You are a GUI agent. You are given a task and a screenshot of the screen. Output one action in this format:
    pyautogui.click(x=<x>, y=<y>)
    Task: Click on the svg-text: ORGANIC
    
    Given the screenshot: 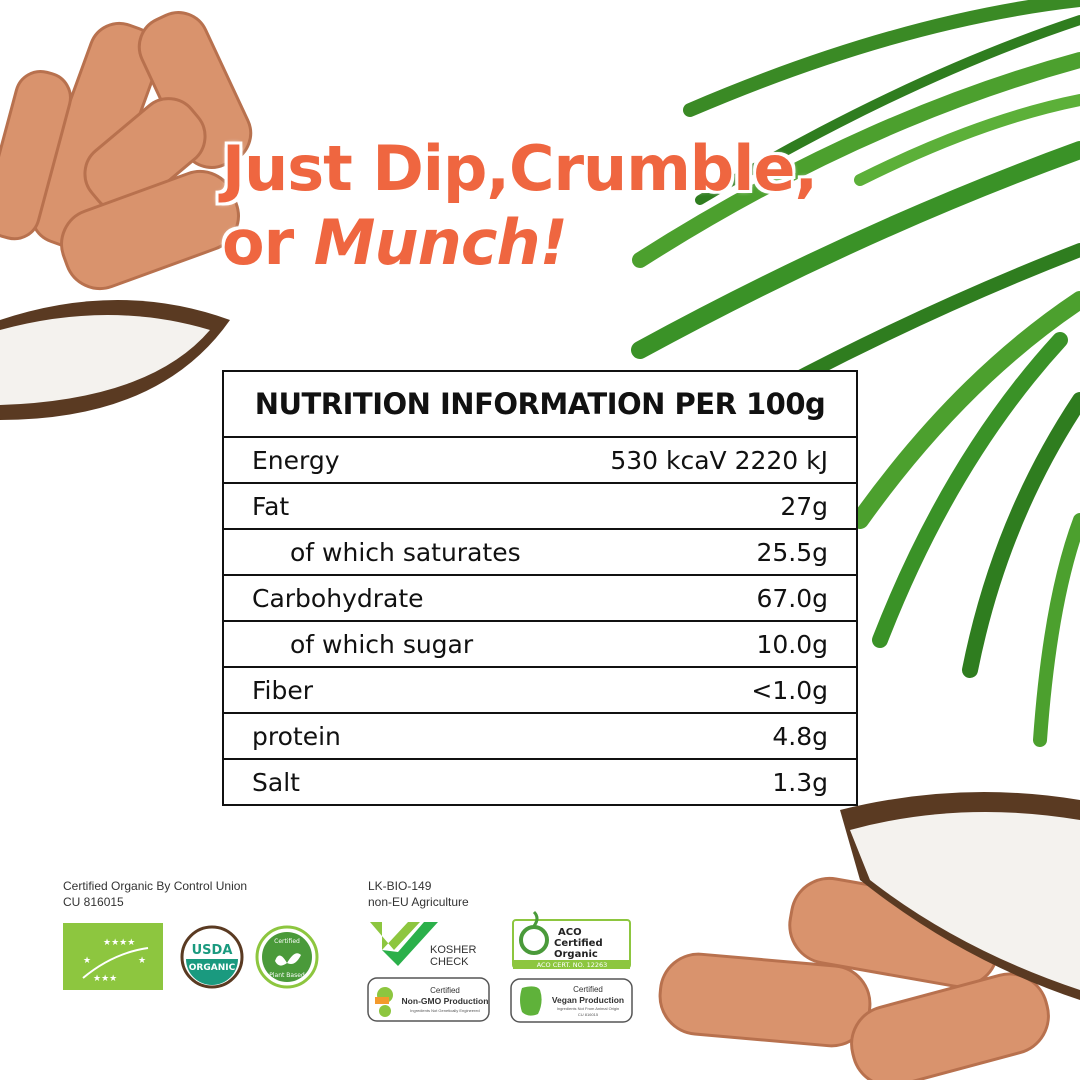 What is the action you would take?
    pyautogui.click(x=212, y=968)
    